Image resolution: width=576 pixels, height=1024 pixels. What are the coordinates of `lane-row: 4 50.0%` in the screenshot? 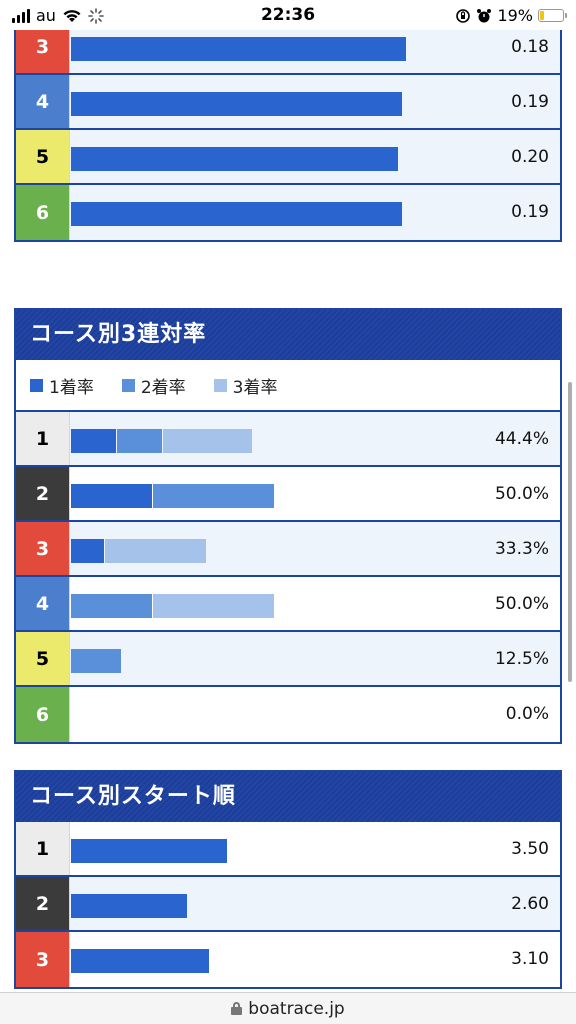 It's located at (288, 604).